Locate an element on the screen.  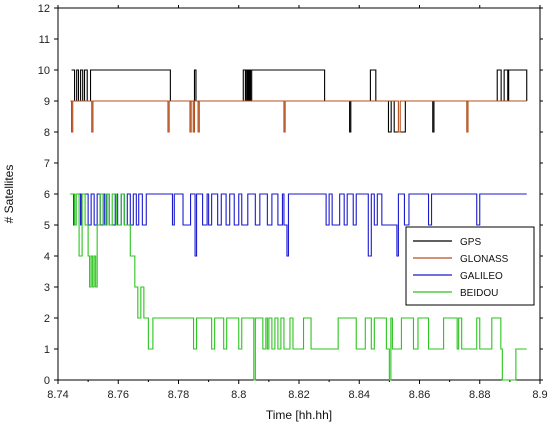
y-tick-label: 12 is located at coordinates (44, 9).